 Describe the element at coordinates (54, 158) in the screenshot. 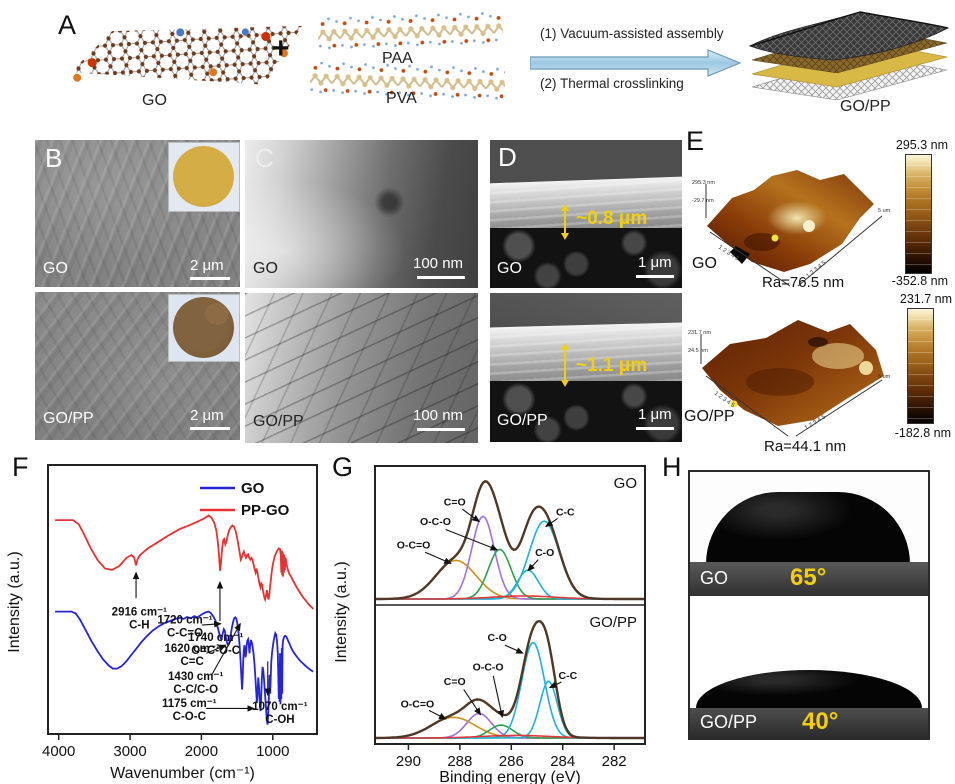

I see `panel-b-letter: B` at that location.